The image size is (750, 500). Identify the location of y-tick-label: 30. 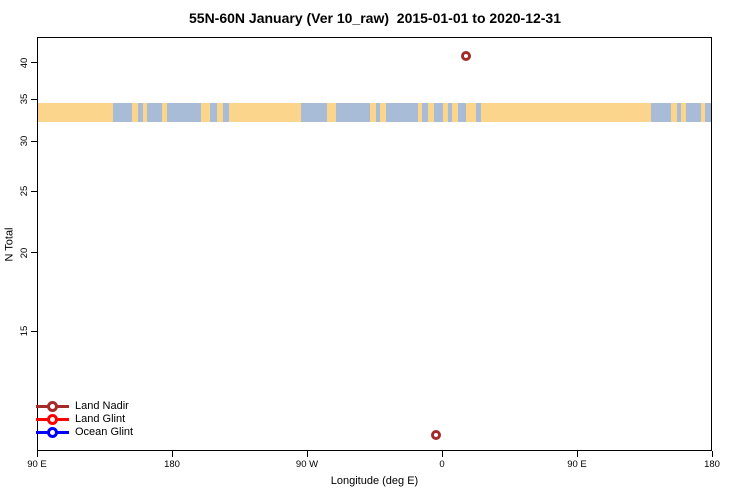
(24, 141).